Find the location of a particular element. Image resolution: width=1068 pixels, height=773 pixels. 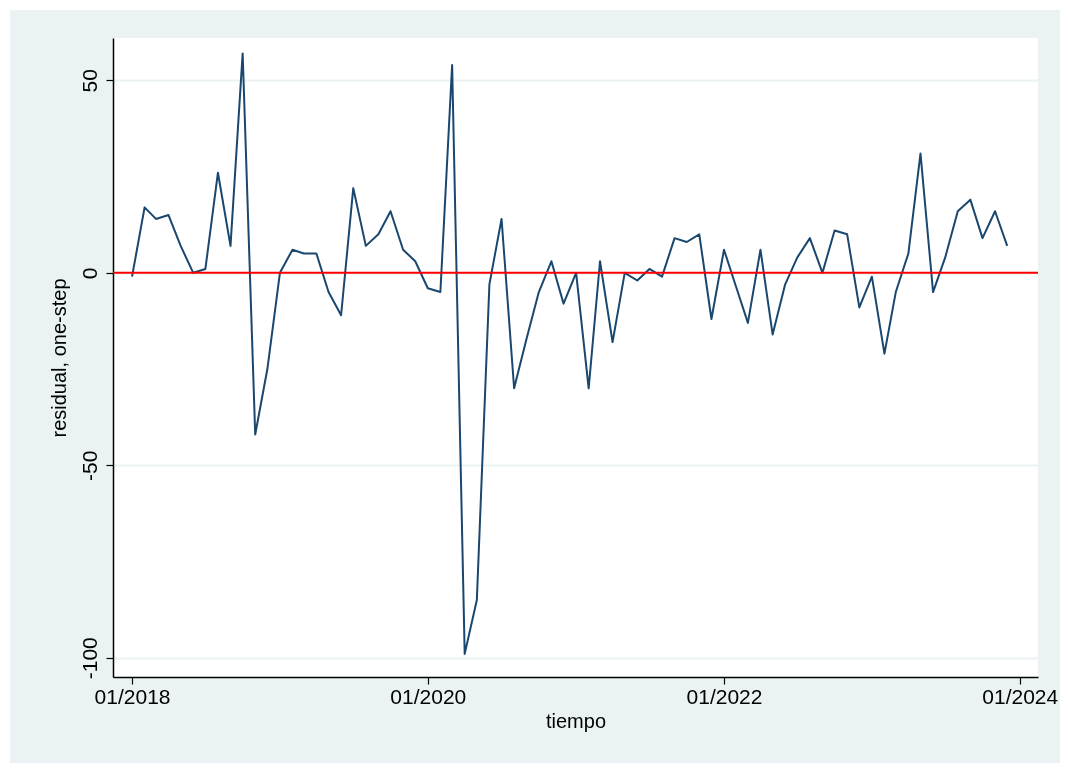

x-axis-title: tiempo is located at coordinates (576, 720).